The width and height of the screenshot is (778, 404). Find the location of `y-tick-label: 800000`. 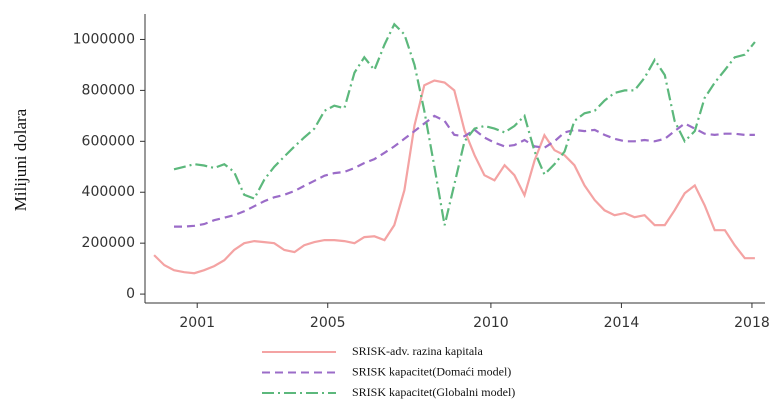

y-tick-label: 800000 is located at coordinates (108, 90).